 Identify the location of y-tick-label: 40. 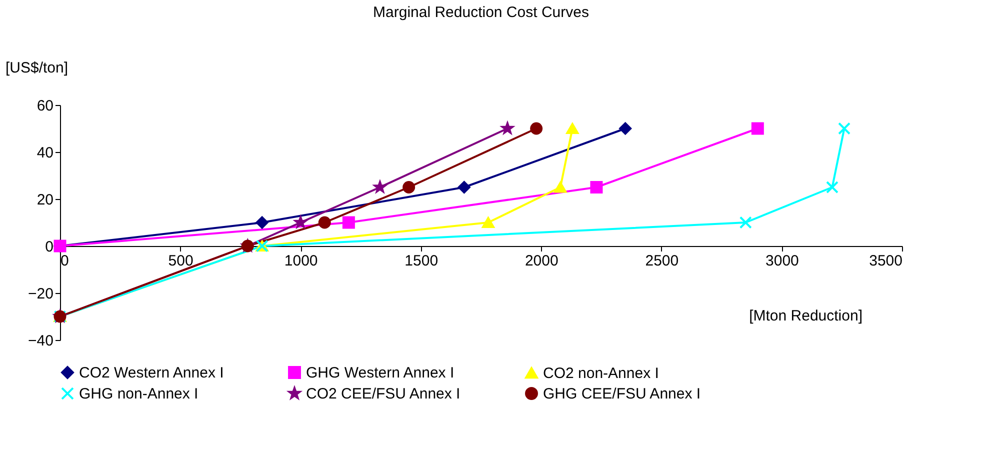
(45, 153).